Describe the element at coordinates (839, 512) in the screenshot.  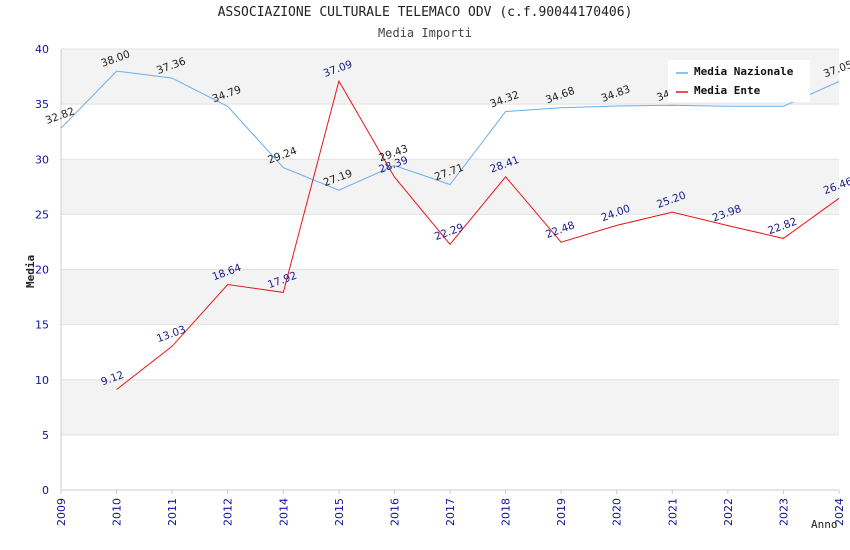
I see `x-tick-label: 2024` at that location.